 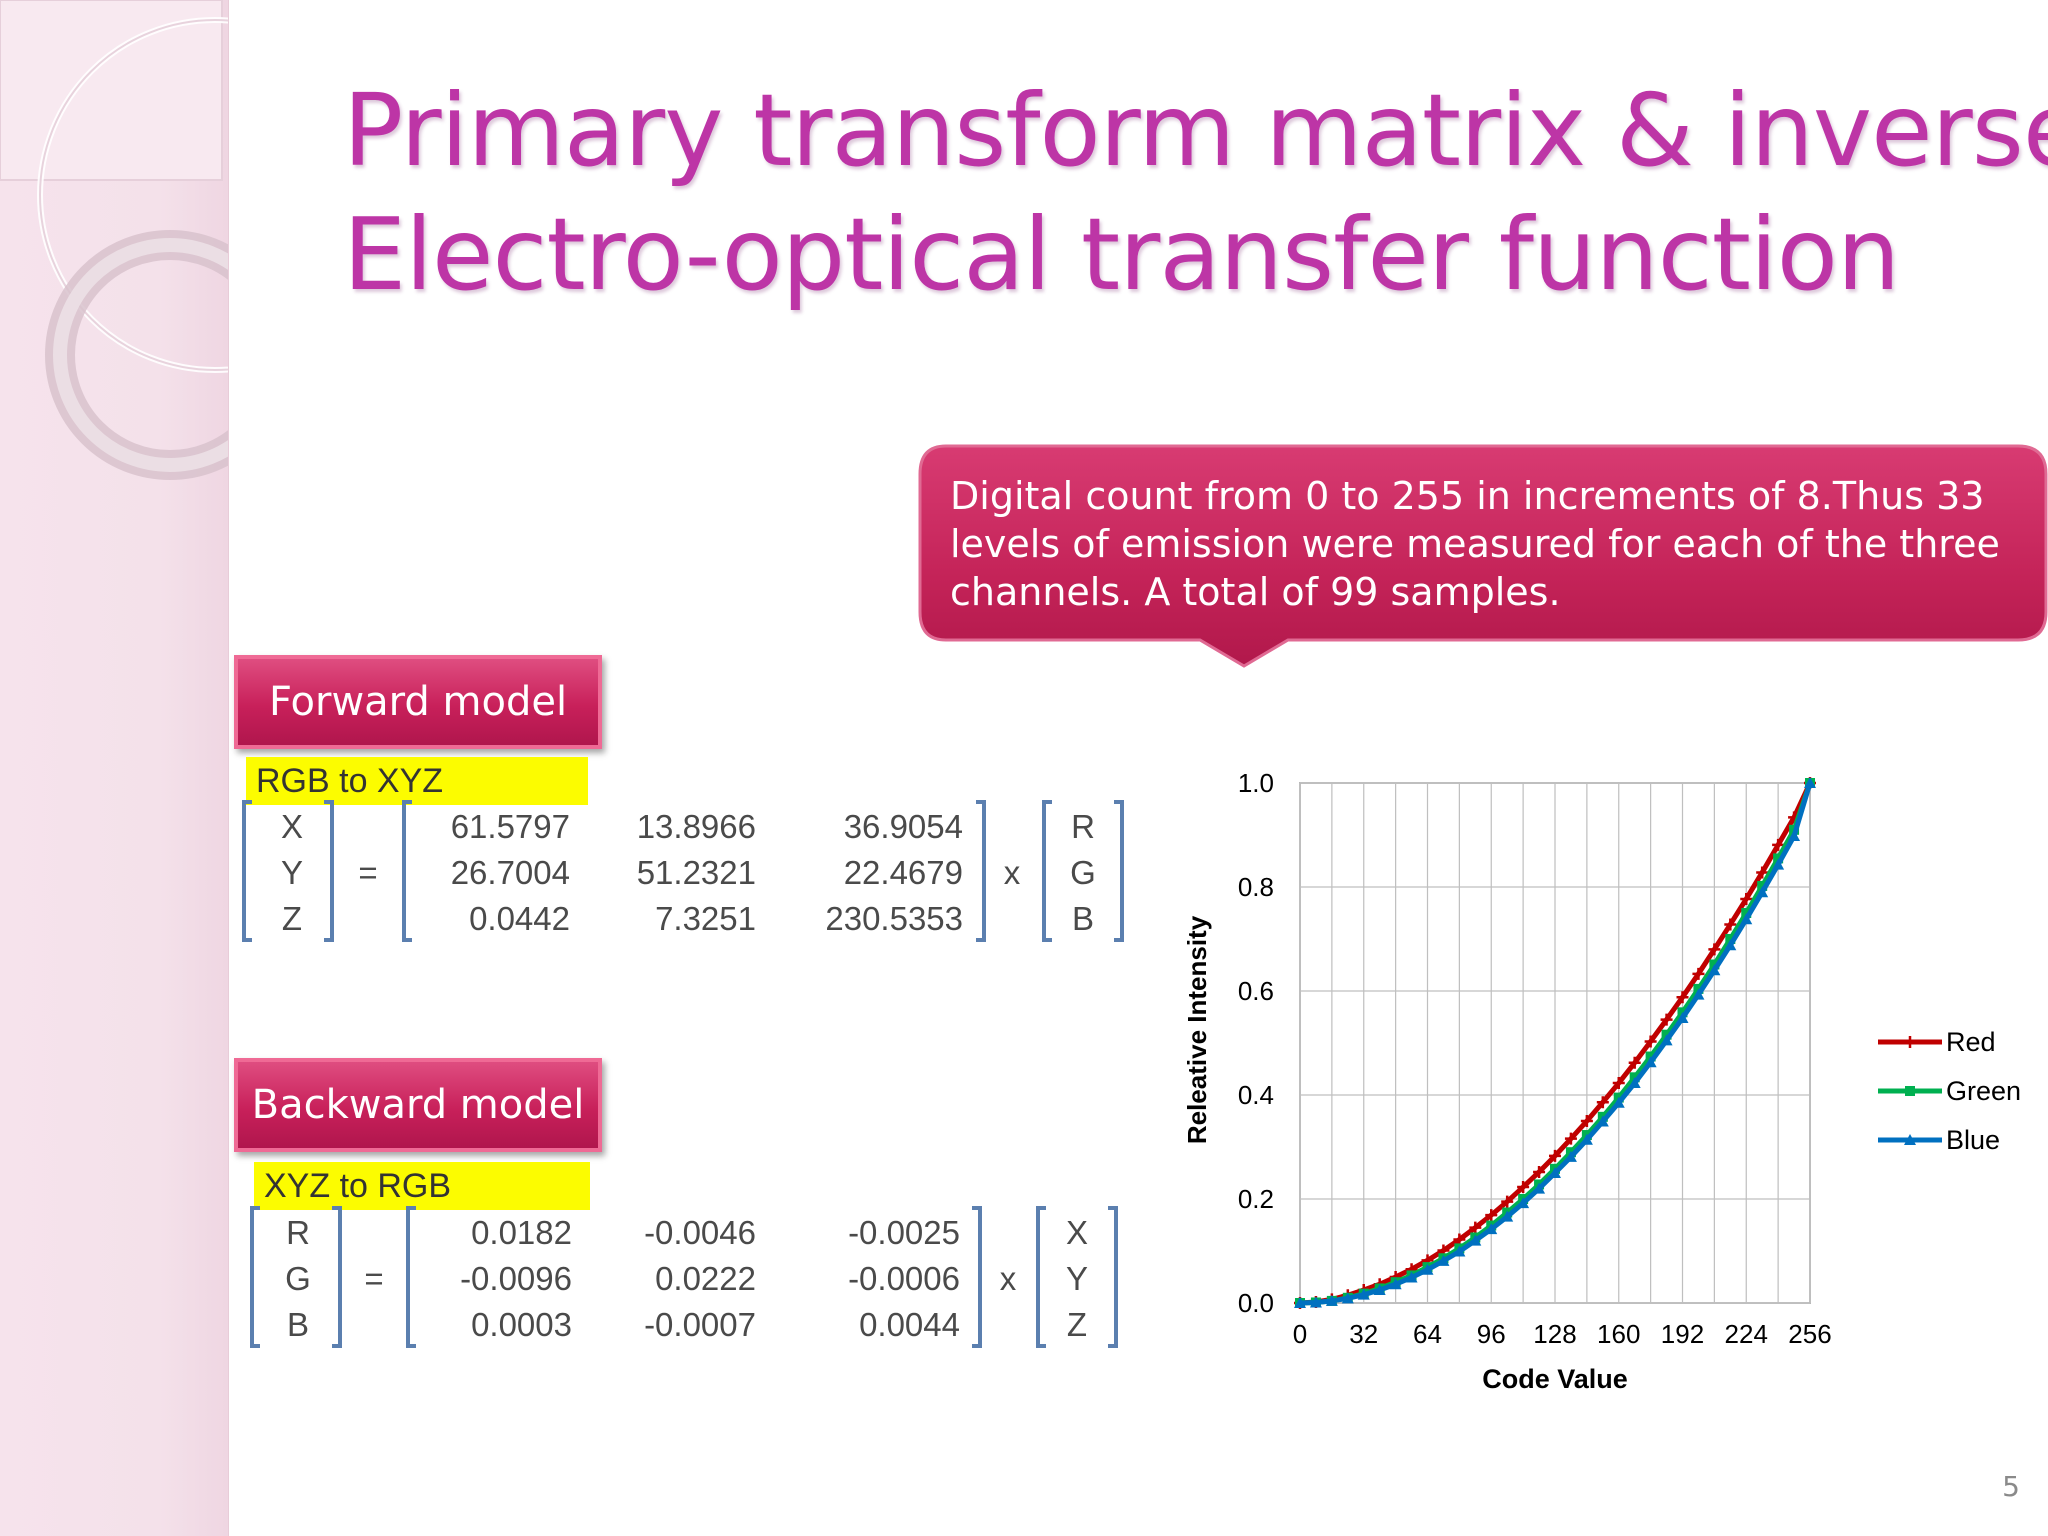 What do you see at coordinates (1910, 1042) in the screenshot?
I see `legend-marker-red` at bounding box center [1910, 1042].